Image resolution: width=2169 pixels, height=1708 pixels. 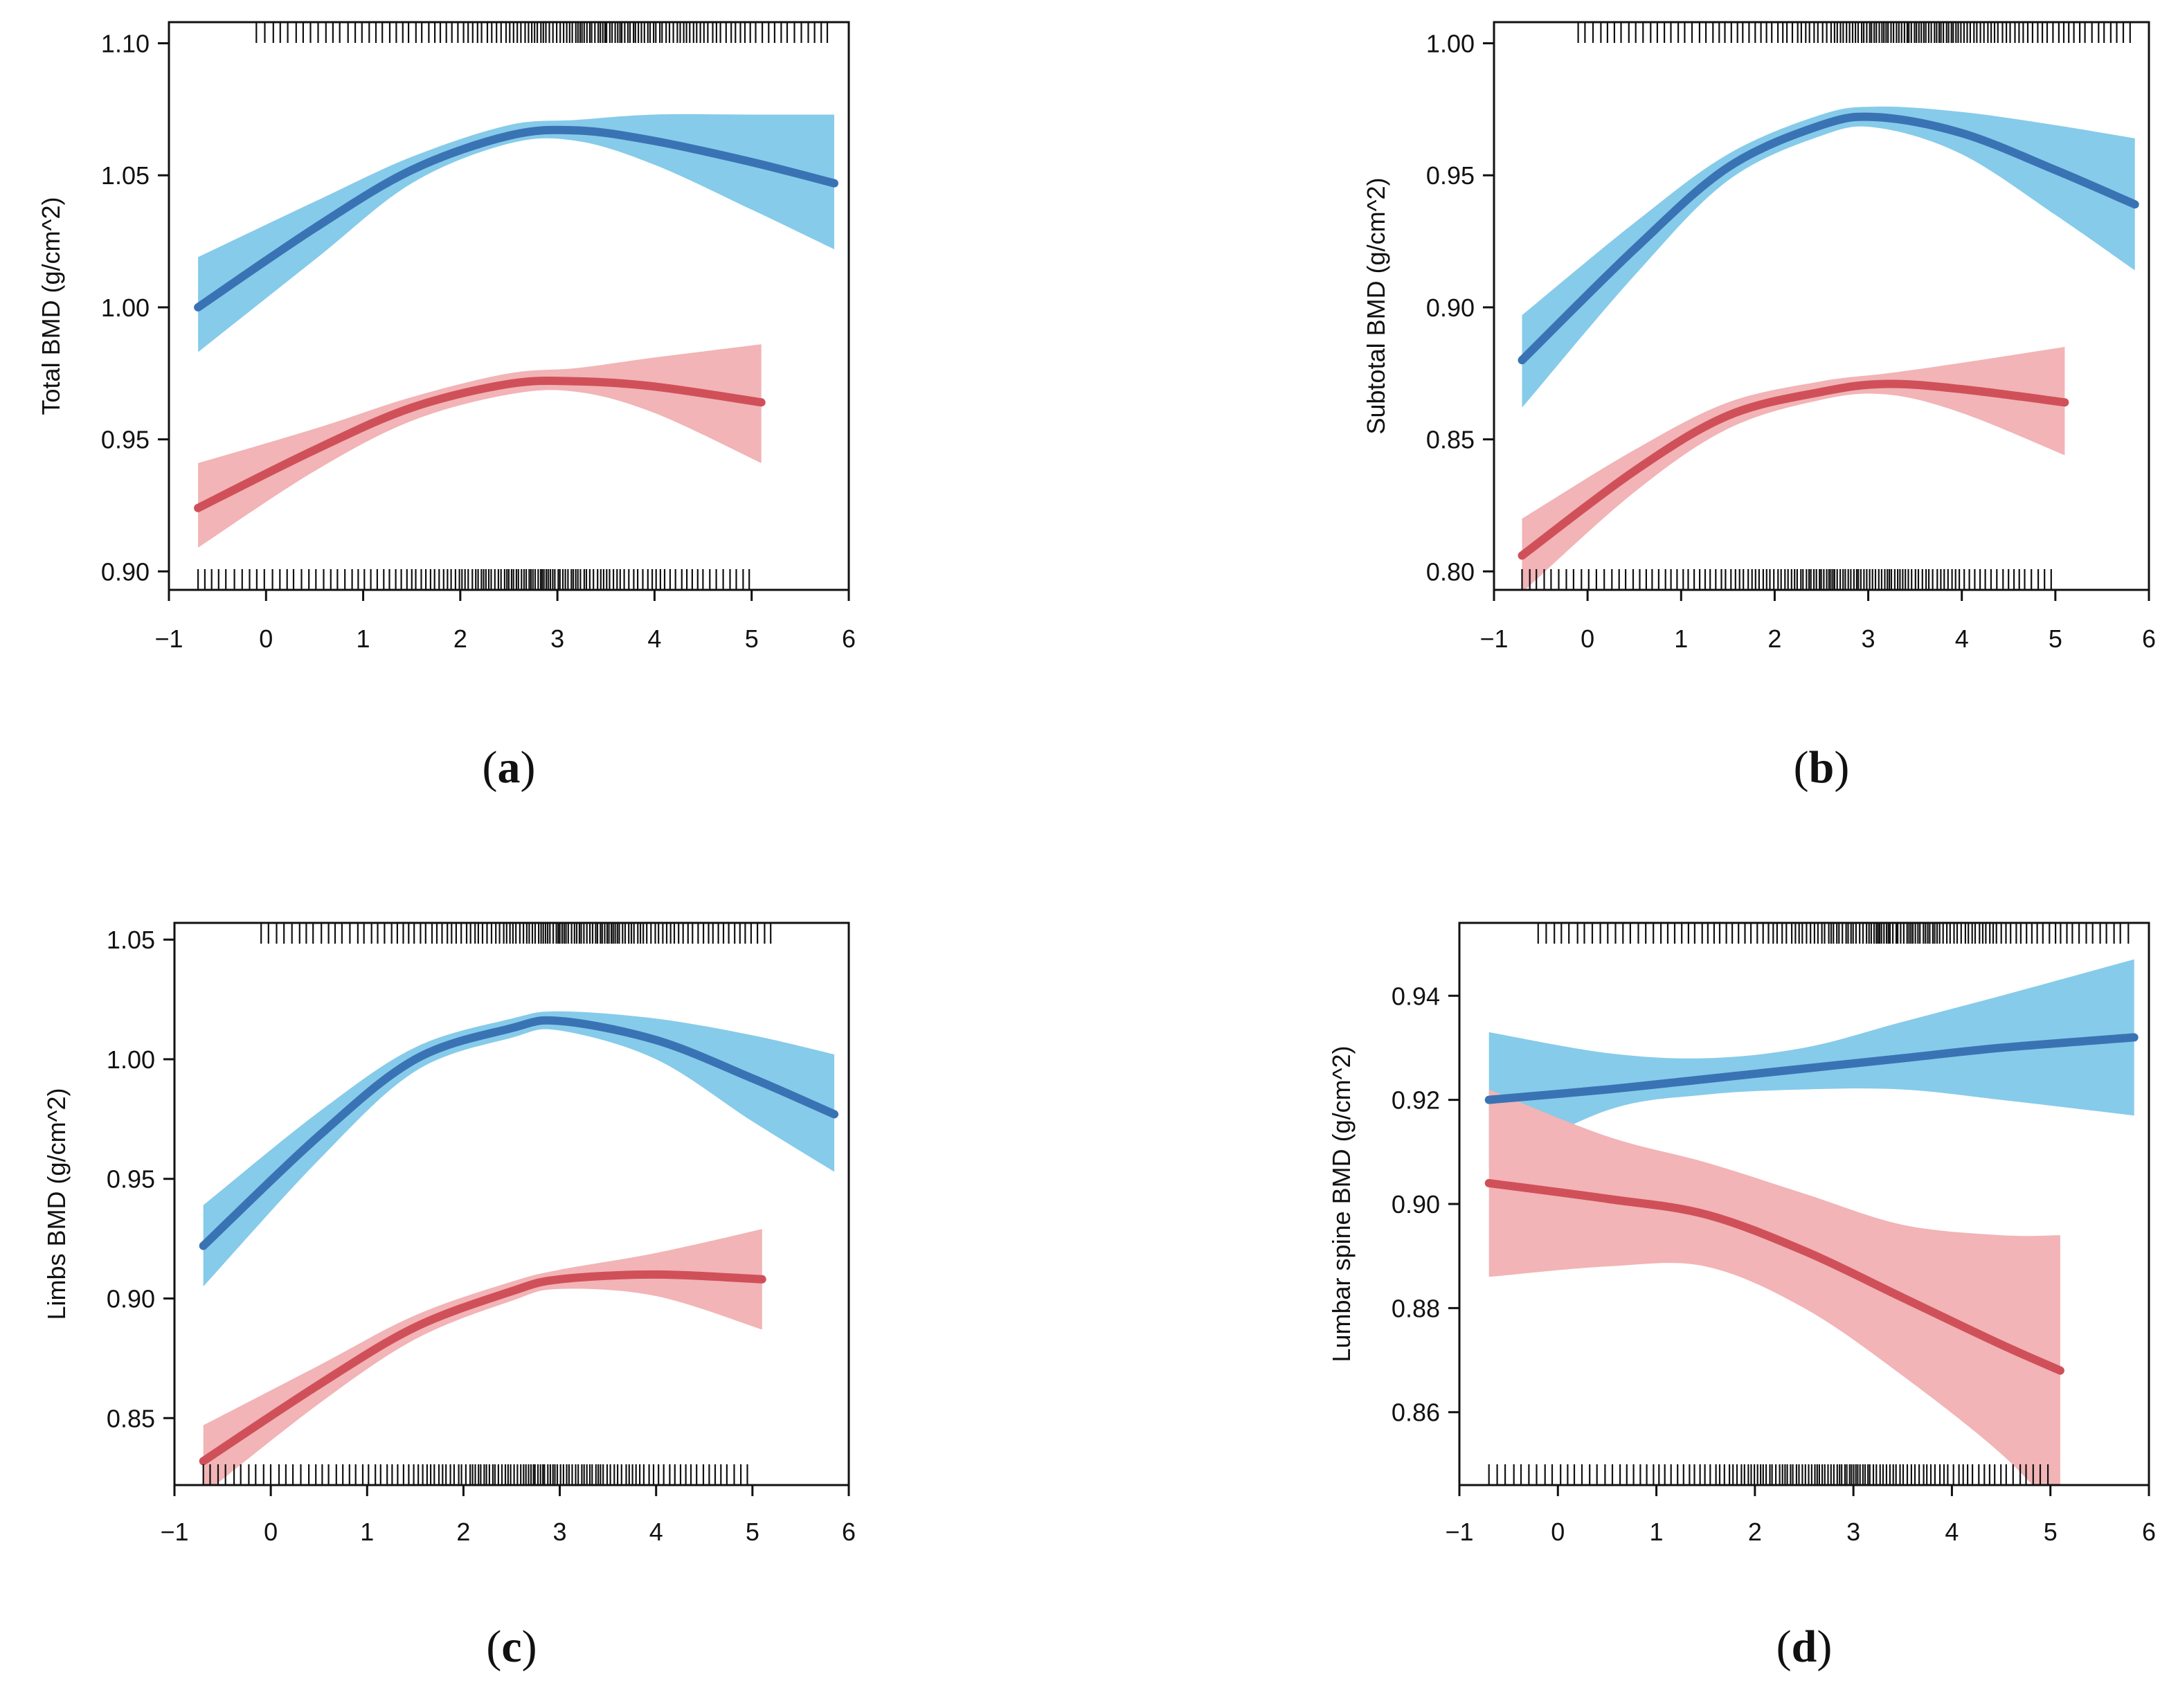 I want to click on y-axis: 0.90 0.95 1.00 1.05 1.10, so click(x=135, y=308).